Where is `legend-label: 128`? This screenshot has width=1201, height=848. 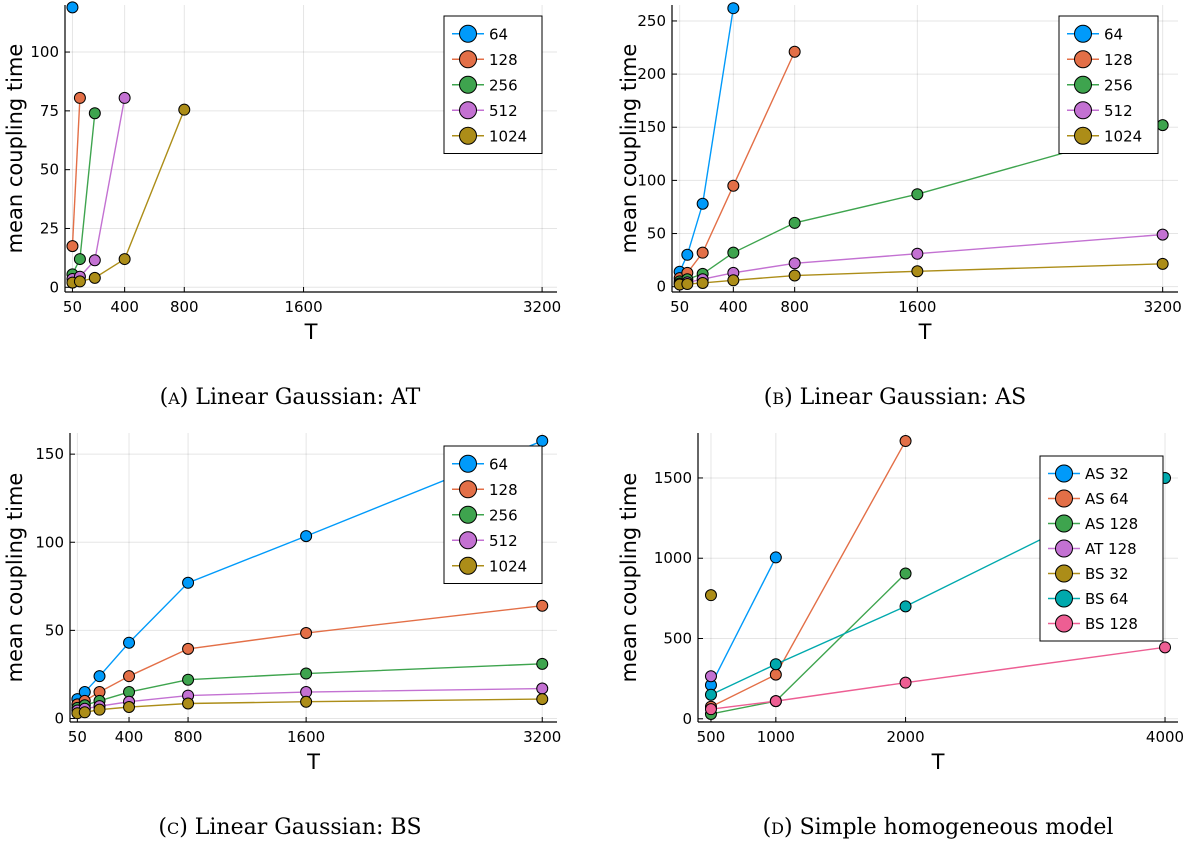 legend-label: 128 is located at coordinates (503, 490).